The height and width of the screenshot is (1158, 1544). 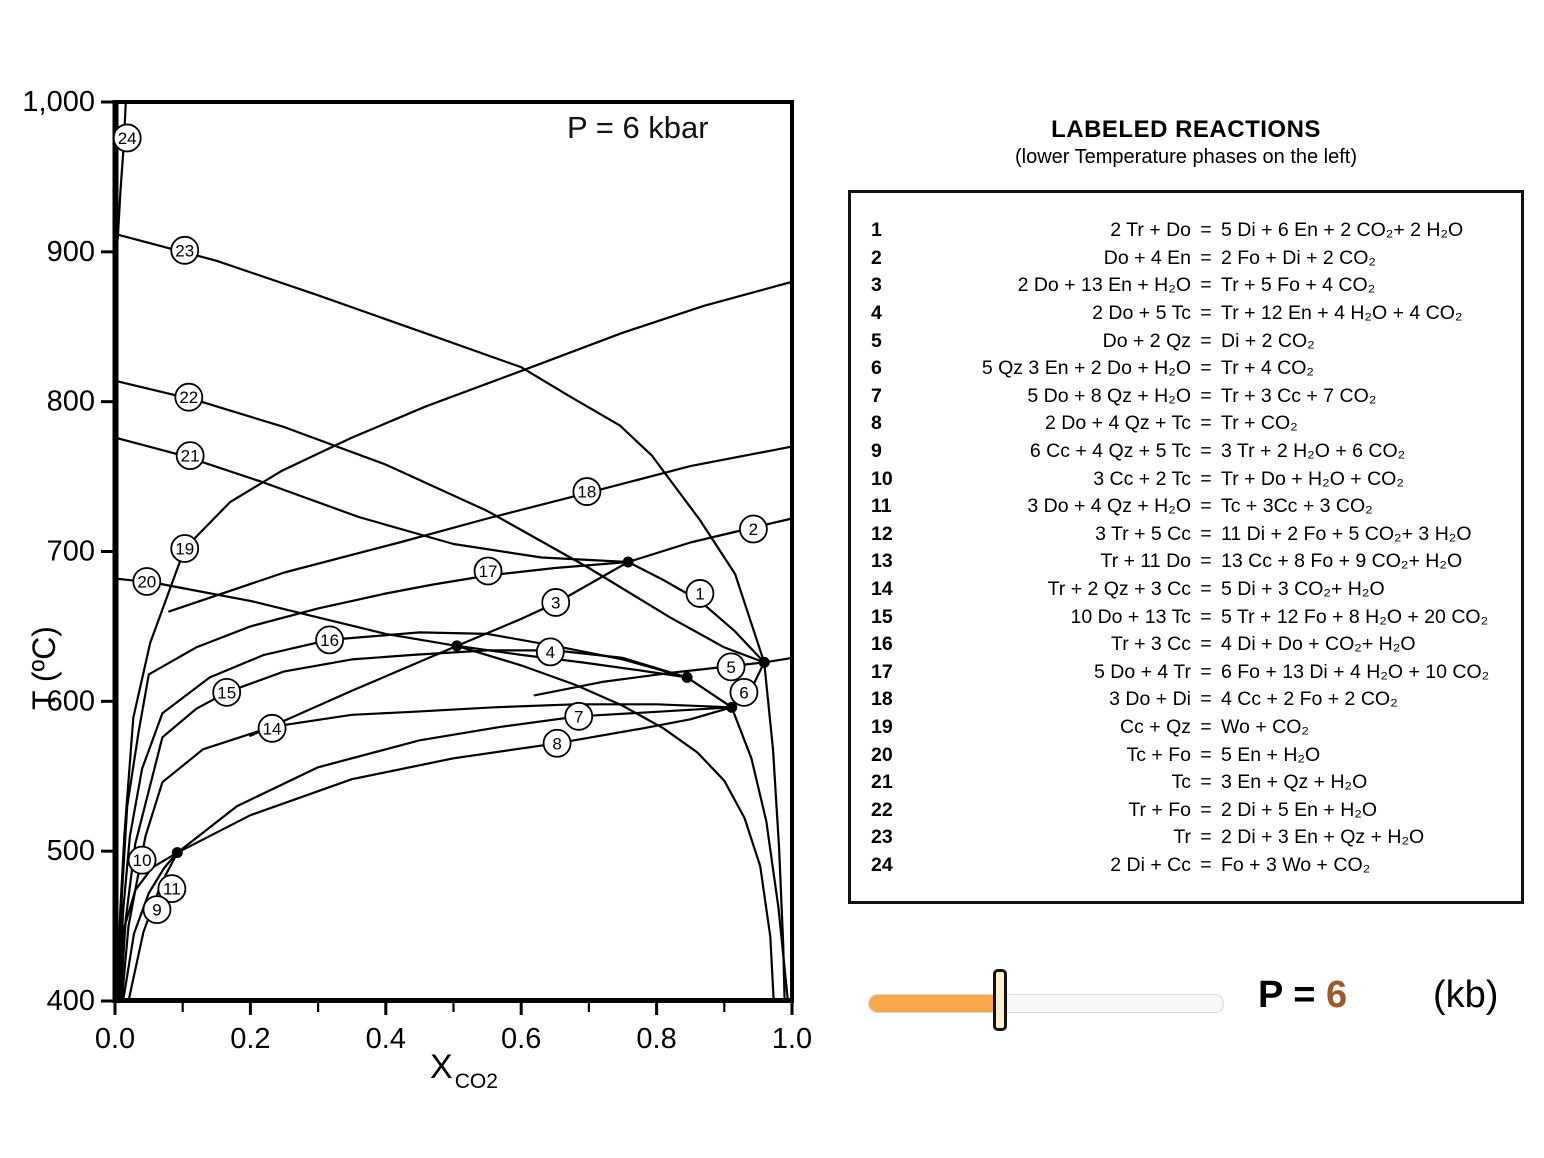 What do you see at coordinates (1259, 423) in the screenshot?
I see `reaction-right-side: Tr + CO₂` at bounding box center [1259, 423].